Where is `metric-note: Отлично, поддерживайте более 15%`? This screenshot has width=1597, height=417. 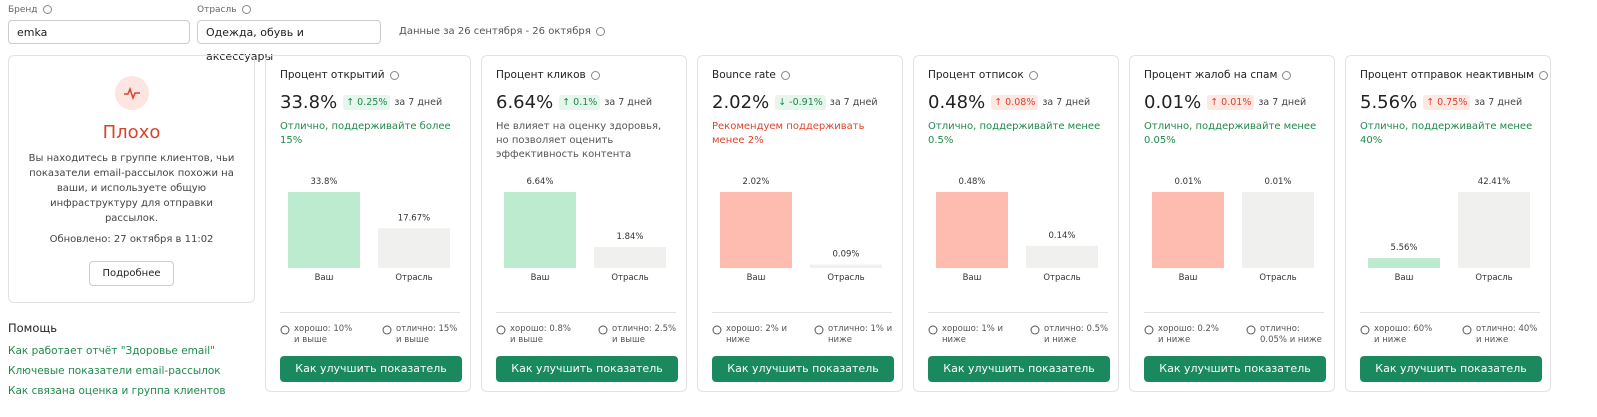
metric-note: Отлично, поддерживайте более 15% is located at coordinates (365, 133).